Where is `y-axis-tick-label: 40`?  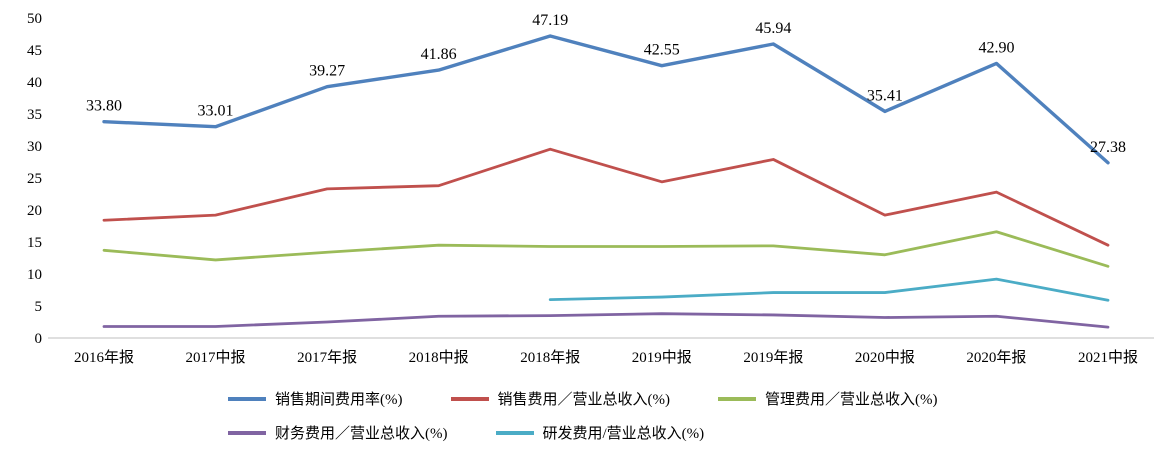 y-axis-tick-label: 40 is located at coordinates (34, 83).